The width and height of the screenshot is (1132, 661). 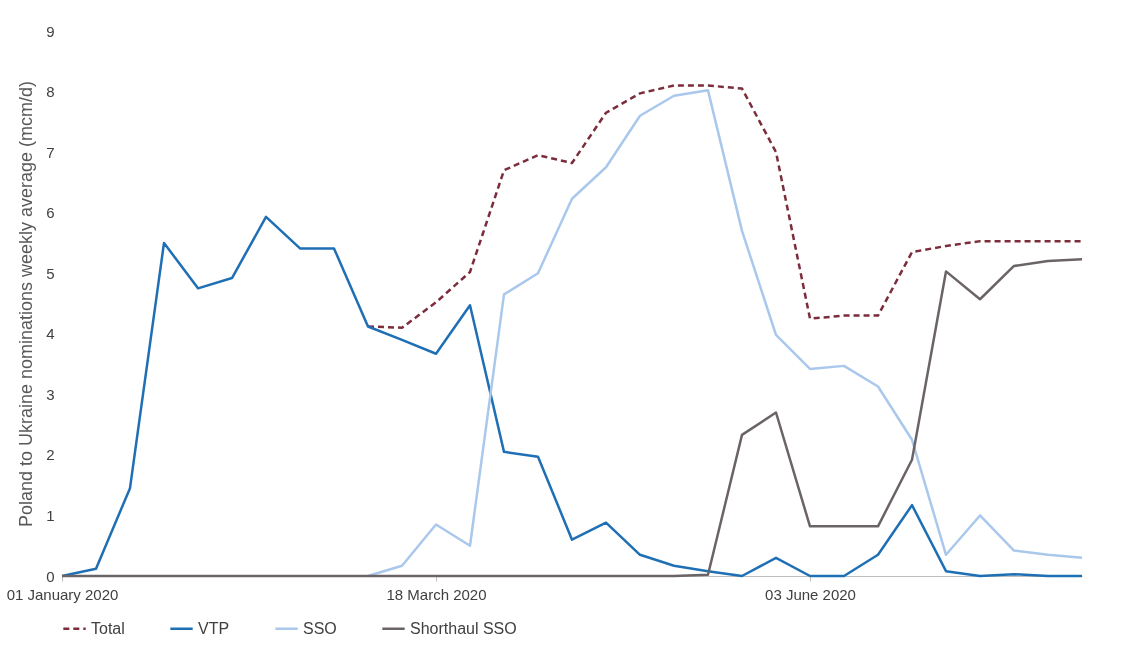 What do you see at coordinates (50, 31) in the screenshot?
I see `y-tick-label: 9` at bounding box center [50, 31].